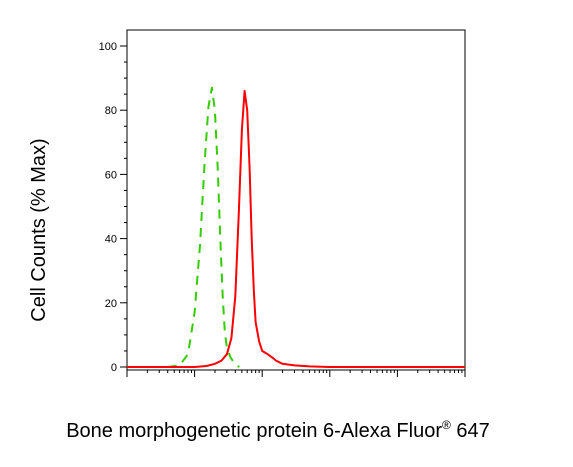 Image resolution: width=573 pixels, height=467 pixels. What do you see at coordinates (296, 373) in the screenshot?
I see `x-axis` at bounding box center [296, 373].